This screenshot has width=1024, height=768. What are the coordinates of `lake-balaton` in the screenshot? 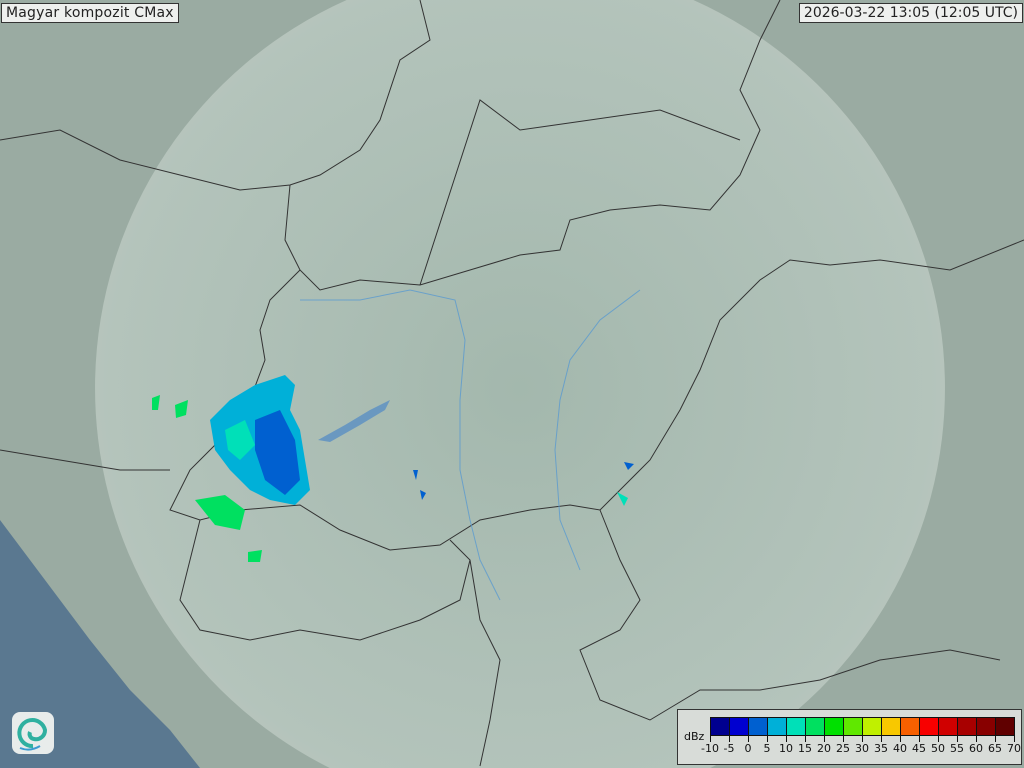 It's located at (354, 421).